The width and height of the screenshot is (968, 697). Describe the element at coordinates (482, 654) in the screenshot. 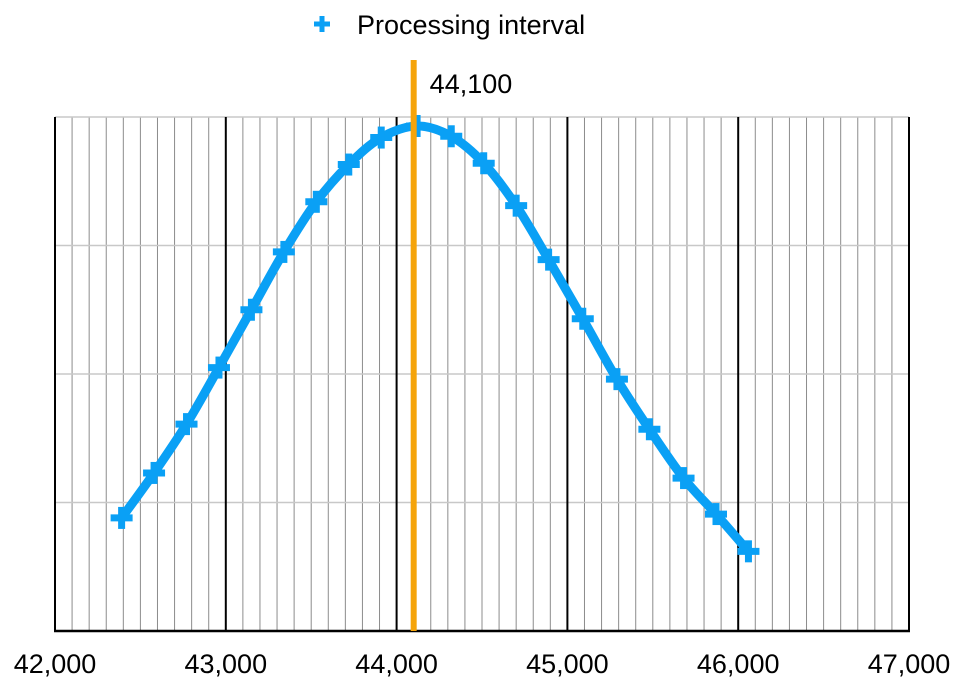

I see `axes: 42,000 43,000 44,000 45,000 46,000 47,000` at that location.